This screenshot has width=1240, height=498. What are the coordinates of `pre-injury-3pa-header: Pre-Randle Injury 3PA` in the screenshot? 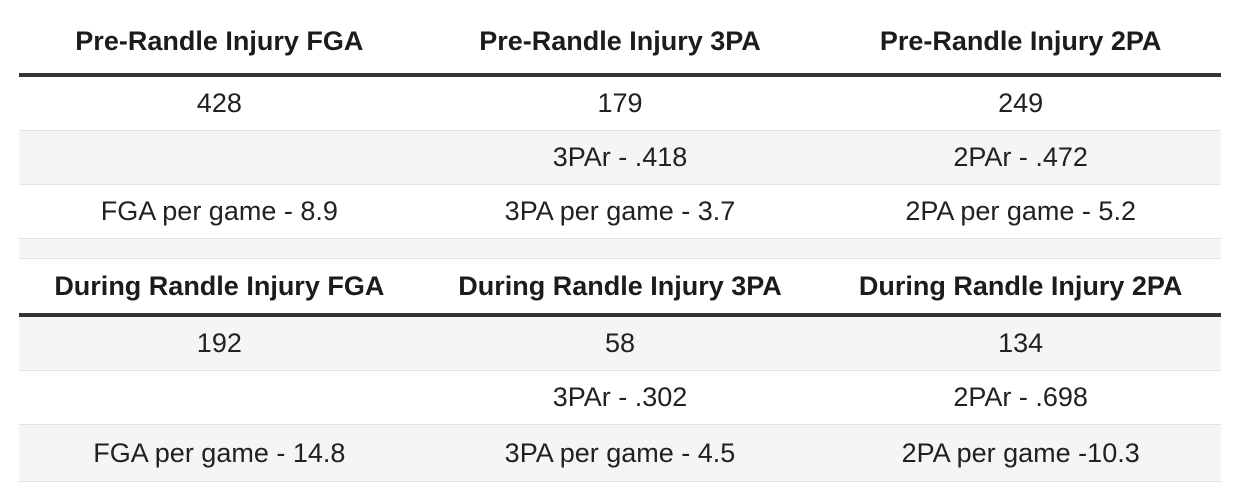 It's located at (620, 41).